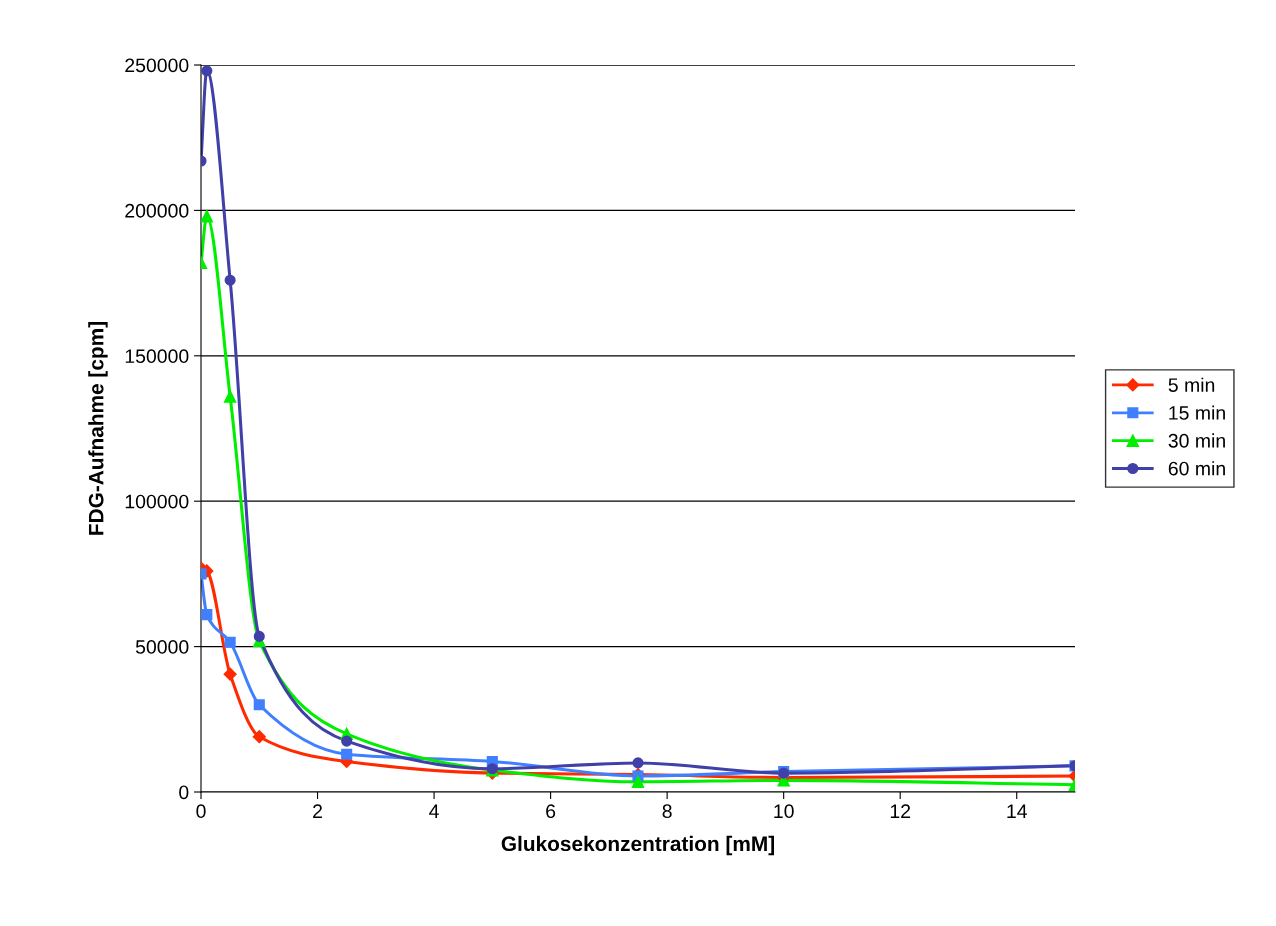 The image size is (1276, 926). Describe the element at coordinates (434, 811) in the screenshot. I see `x-tick-label: 4` at that location.